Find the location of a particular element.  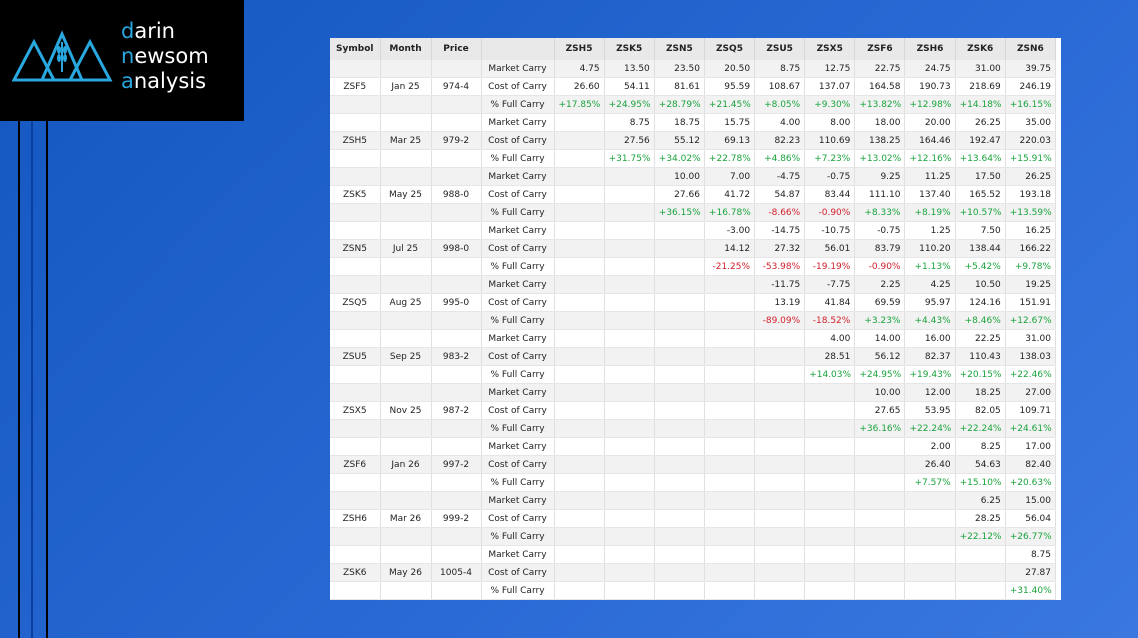

value-cell: -89.09% is located at coordinates (780, 320).